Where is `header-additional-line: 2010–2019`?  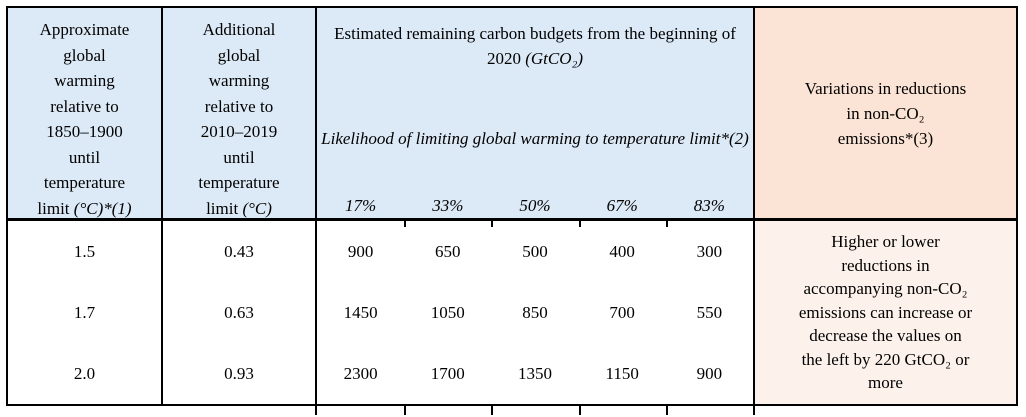 header-additional-line: 2010–2019 is located at coordinates (239, 131).